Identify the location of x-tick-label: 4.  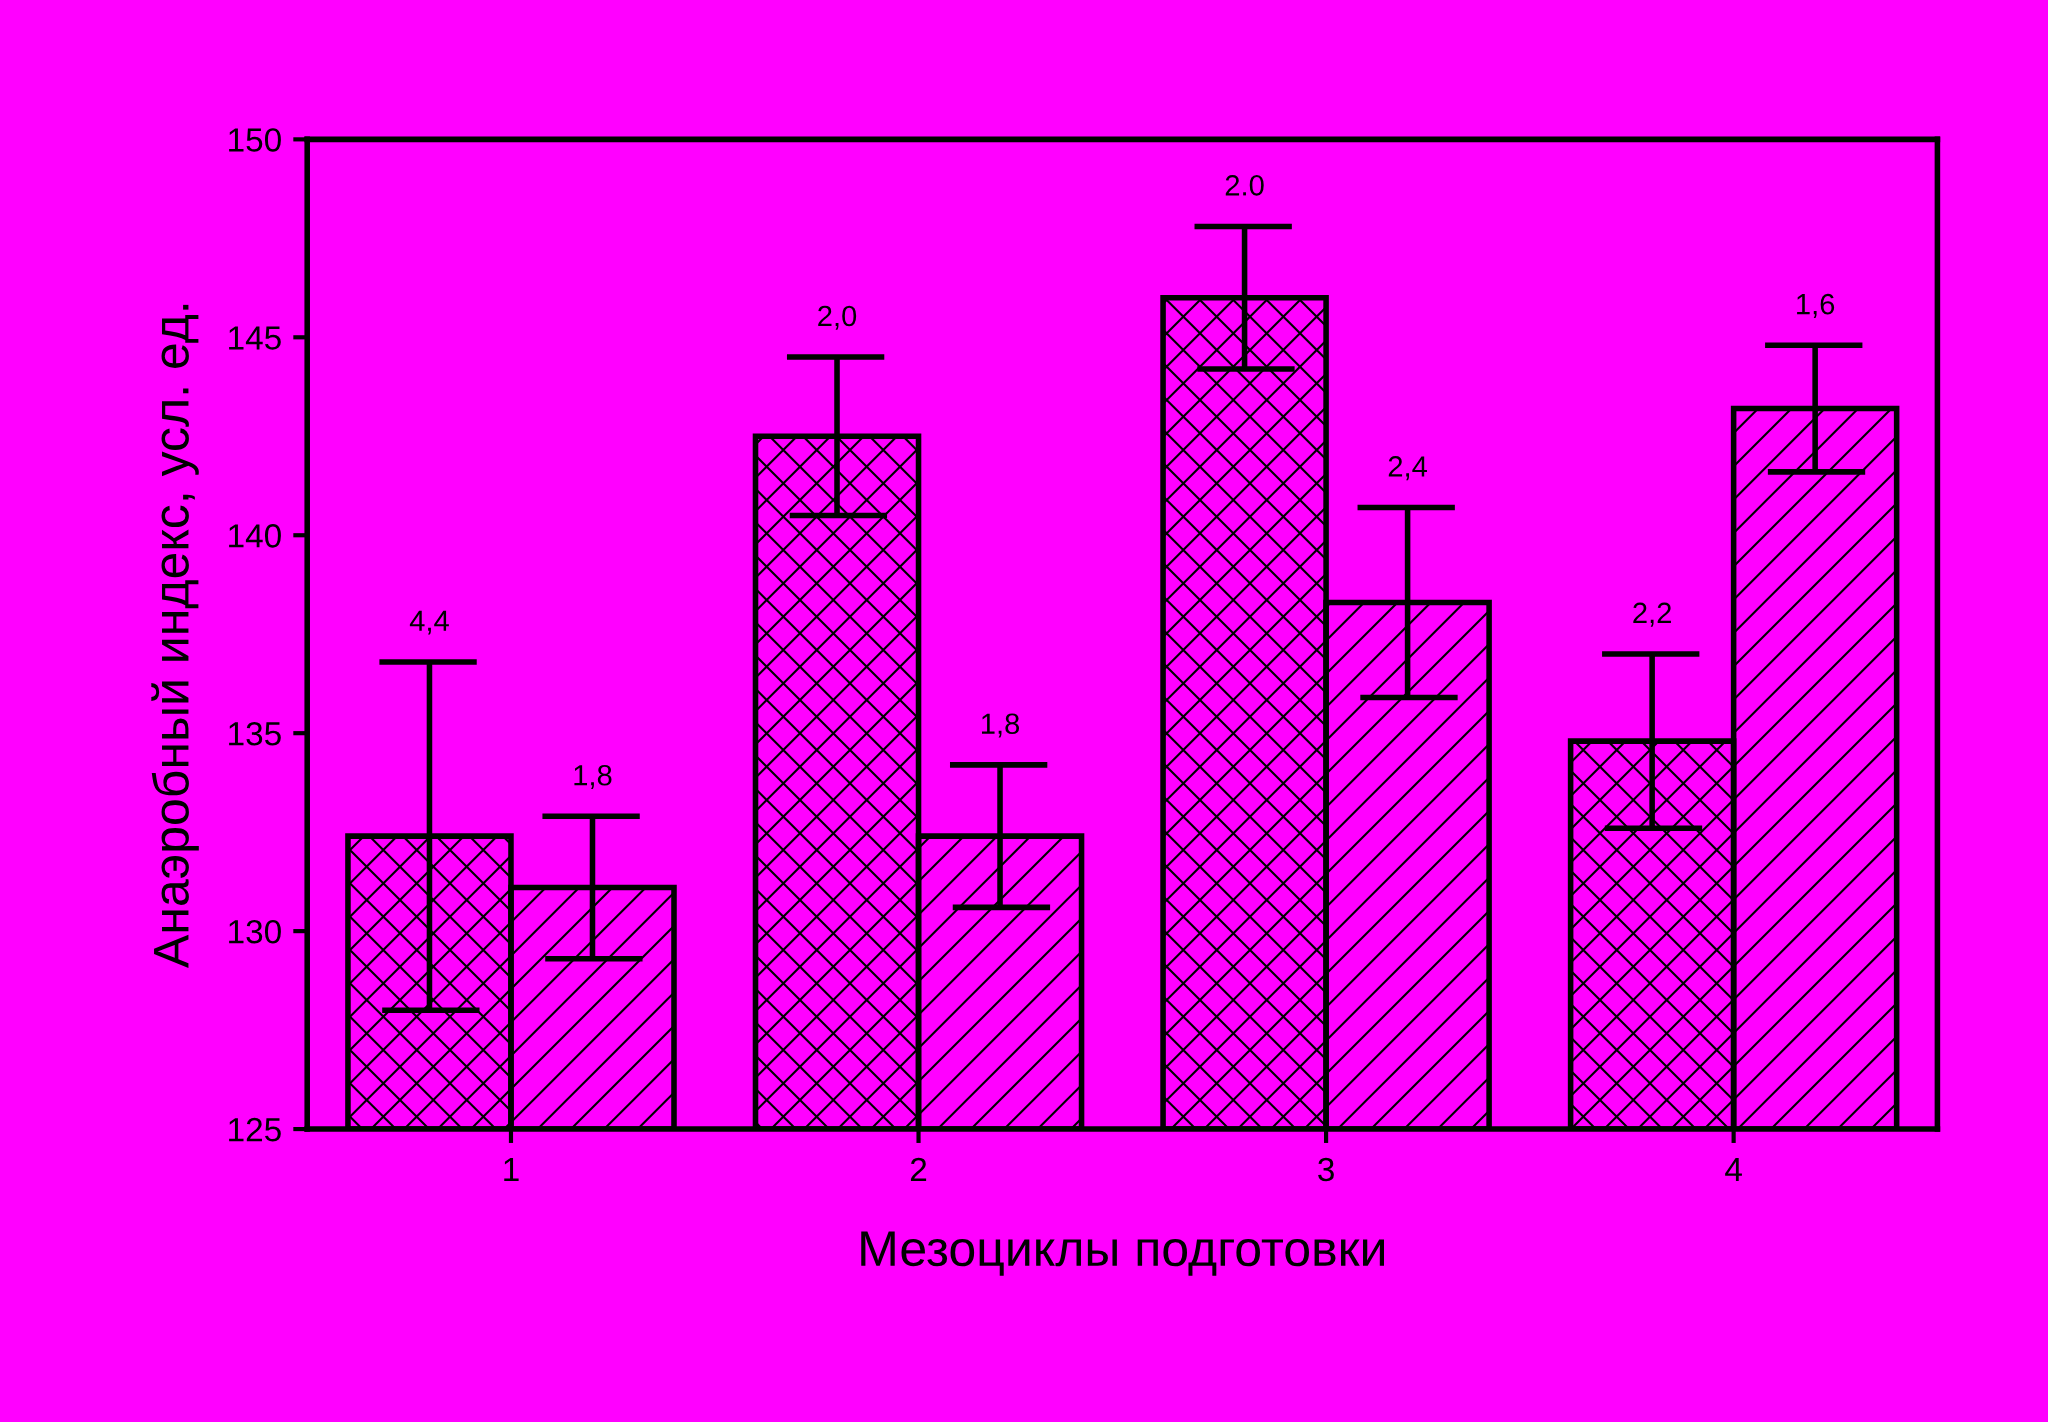
(1733, 1169).